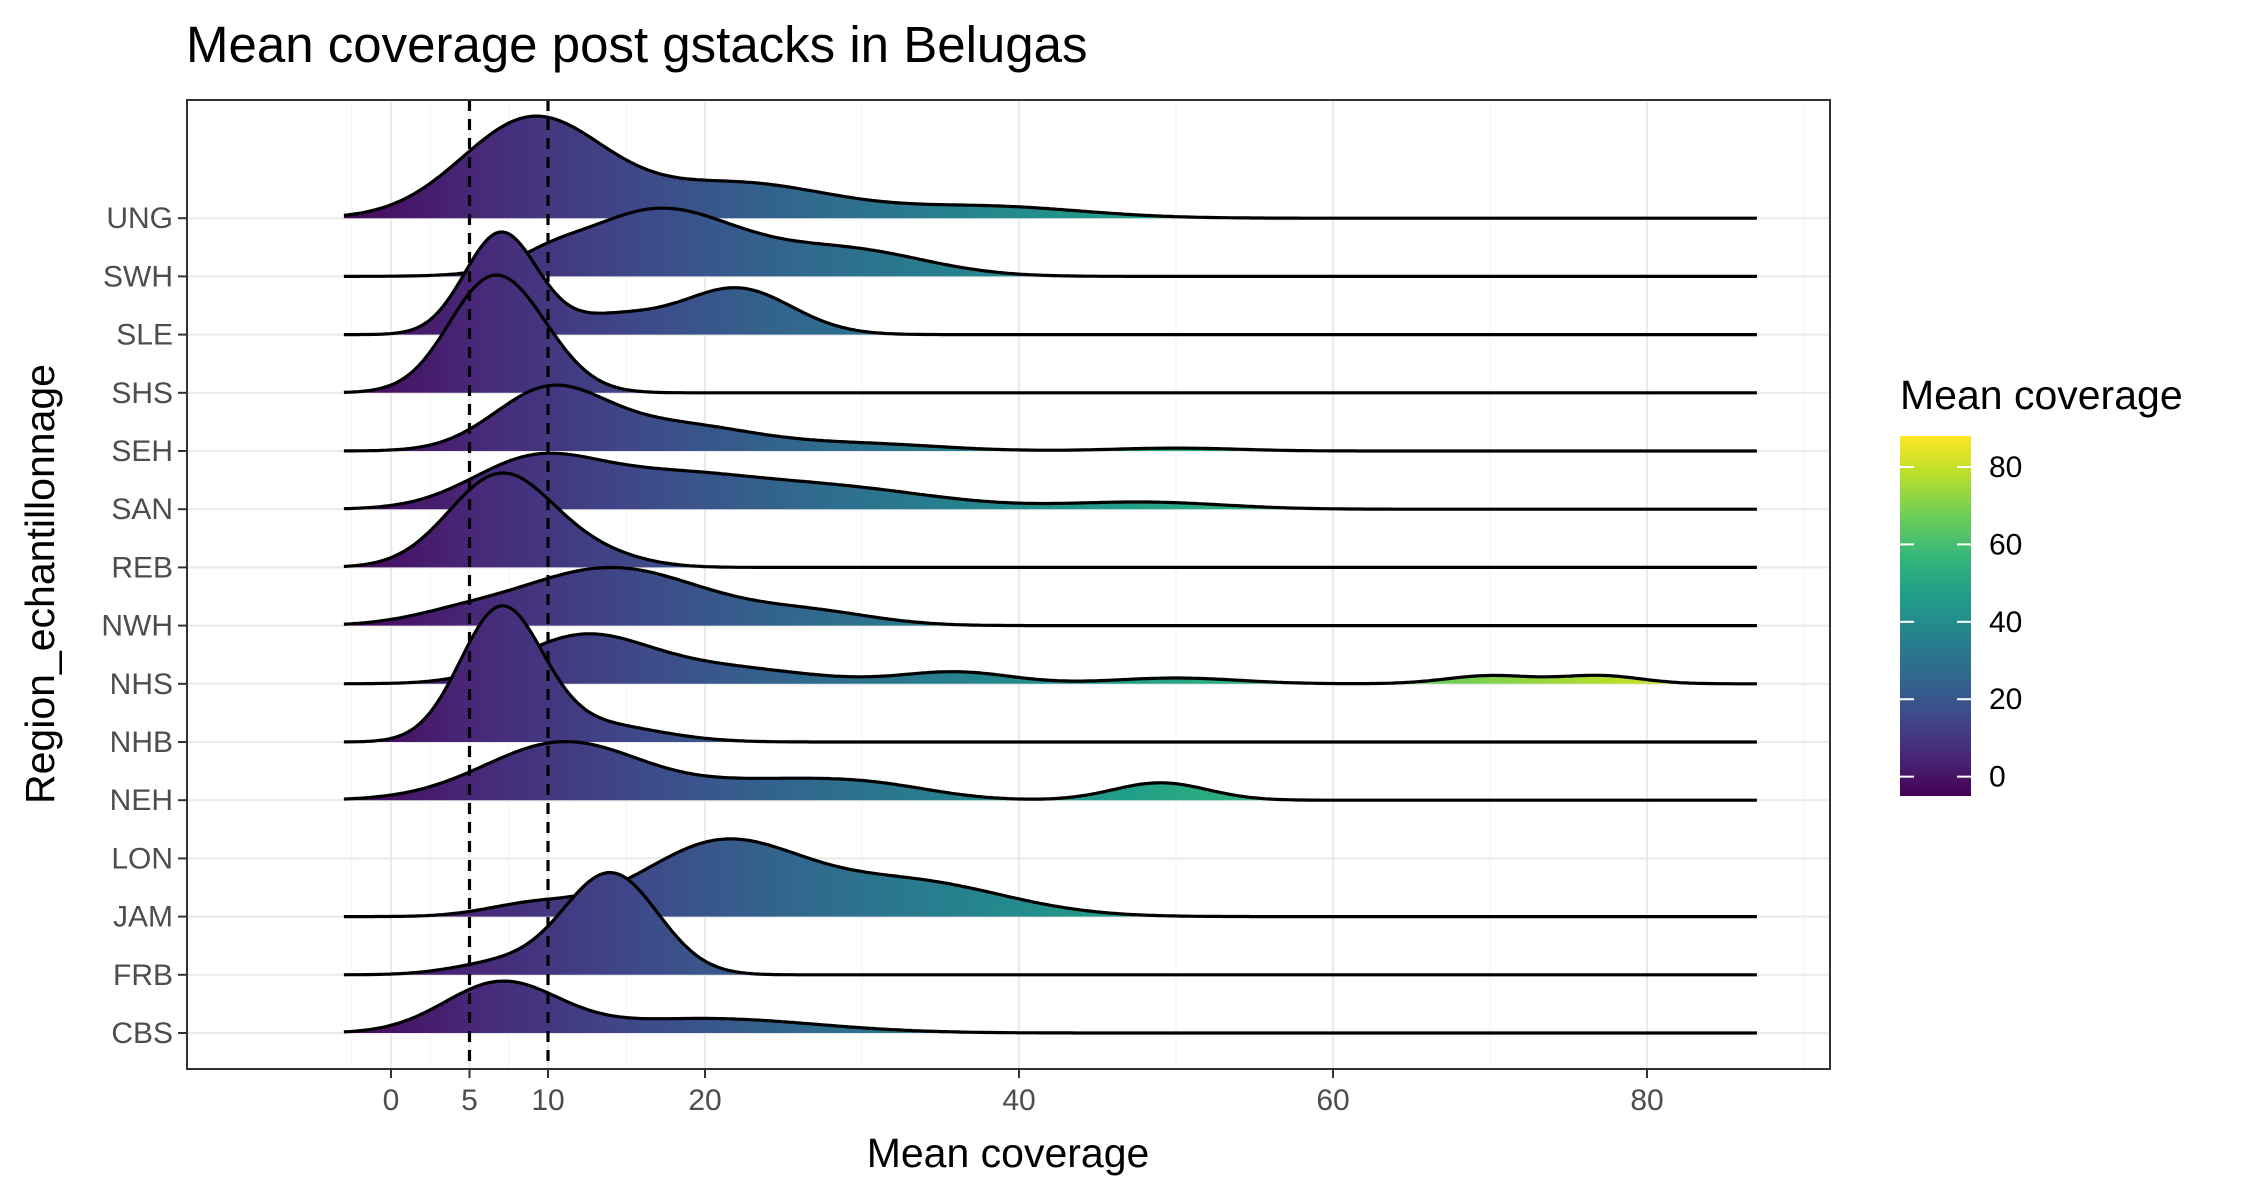 The image size is (2250, 1200). I want to click on ridge-reb, so click(1050, 520).